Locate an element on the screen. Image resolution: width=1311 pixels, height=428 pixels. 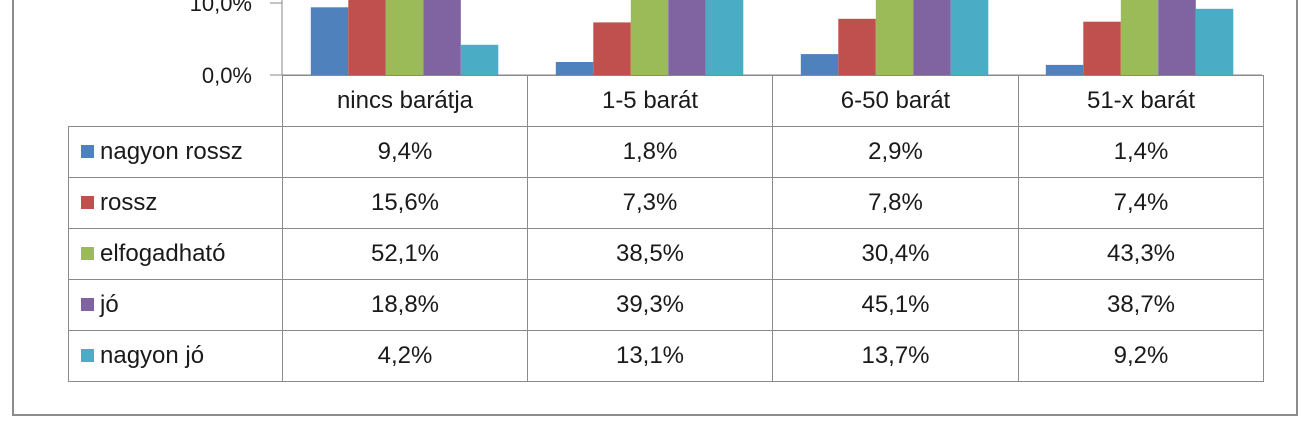
table-row: nagyon rossz 9,4% 1,8% 2,9% 1,4% is located at coordinates (666, 152).